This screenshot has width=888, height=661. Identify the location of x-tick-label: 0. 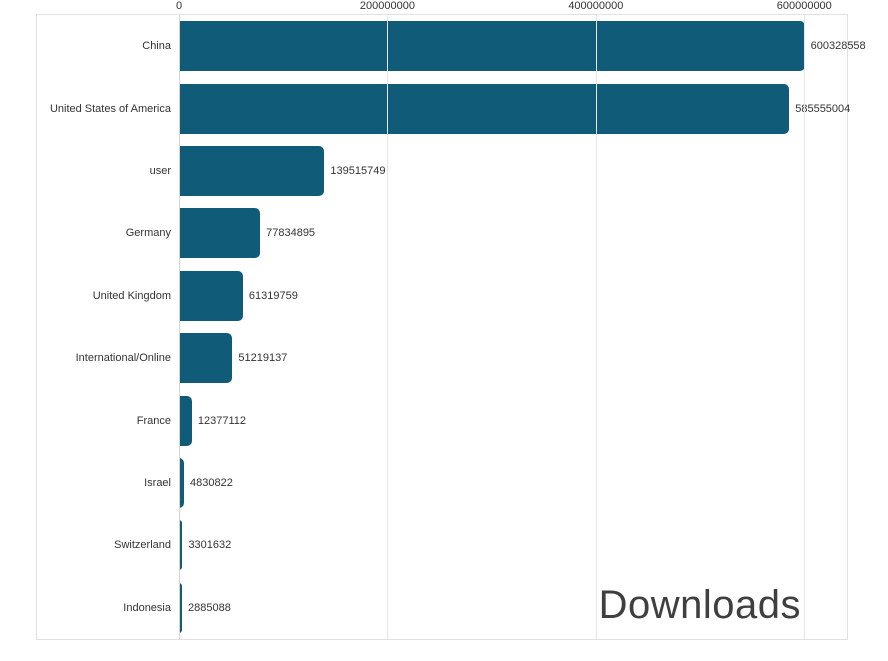
(179, 6).